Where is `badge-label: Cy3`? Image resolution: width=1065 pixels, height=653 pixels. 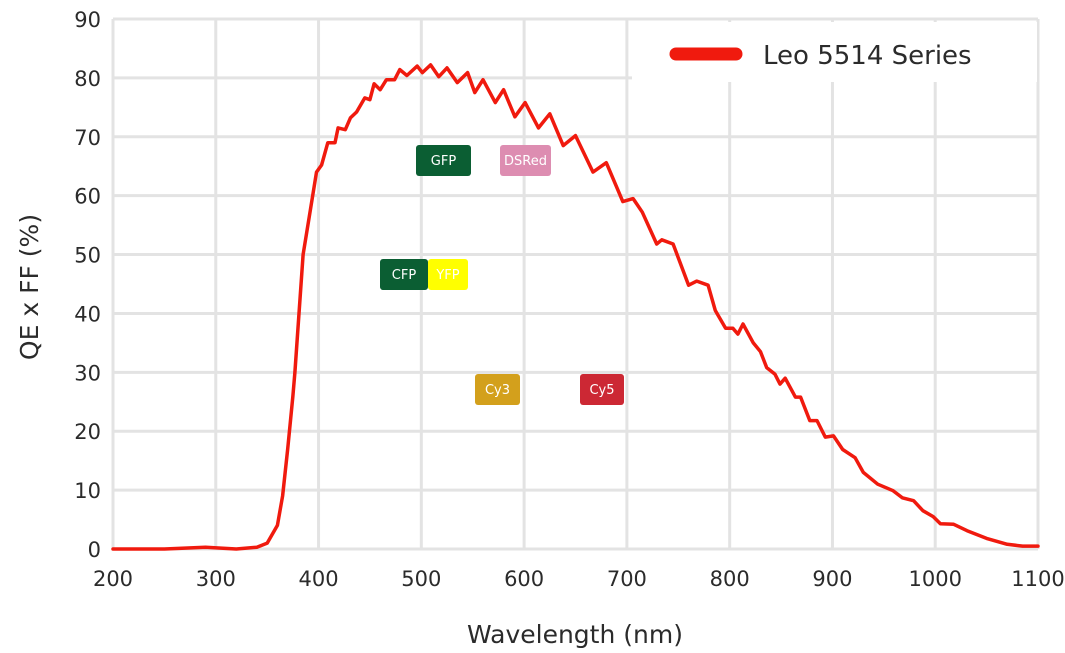
badge-label: Cy3 is located at coordinates (497, 390).